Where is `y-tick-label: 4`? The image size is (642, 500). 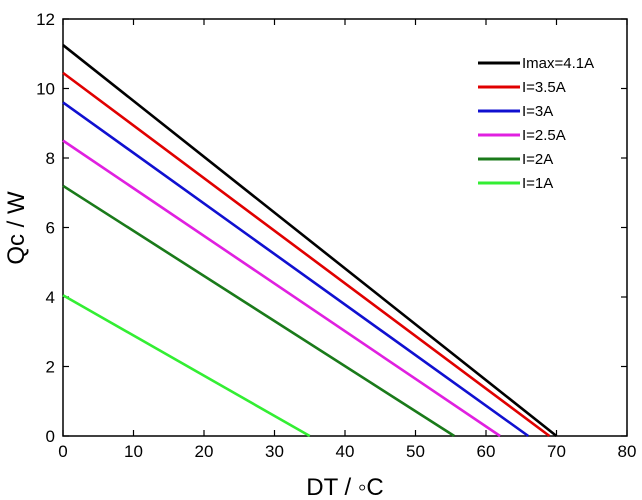
y-tick-label: 4 is located at coordinates (50, 297).